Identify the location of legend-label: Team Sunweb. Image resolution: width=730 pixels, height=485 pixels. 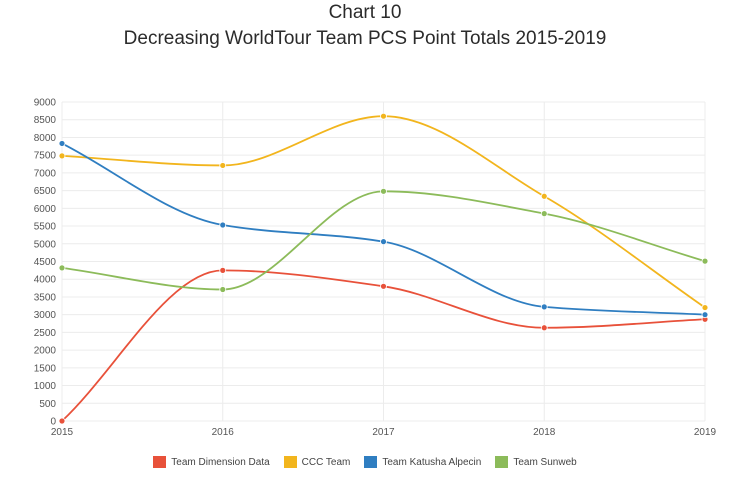
(545, 462).